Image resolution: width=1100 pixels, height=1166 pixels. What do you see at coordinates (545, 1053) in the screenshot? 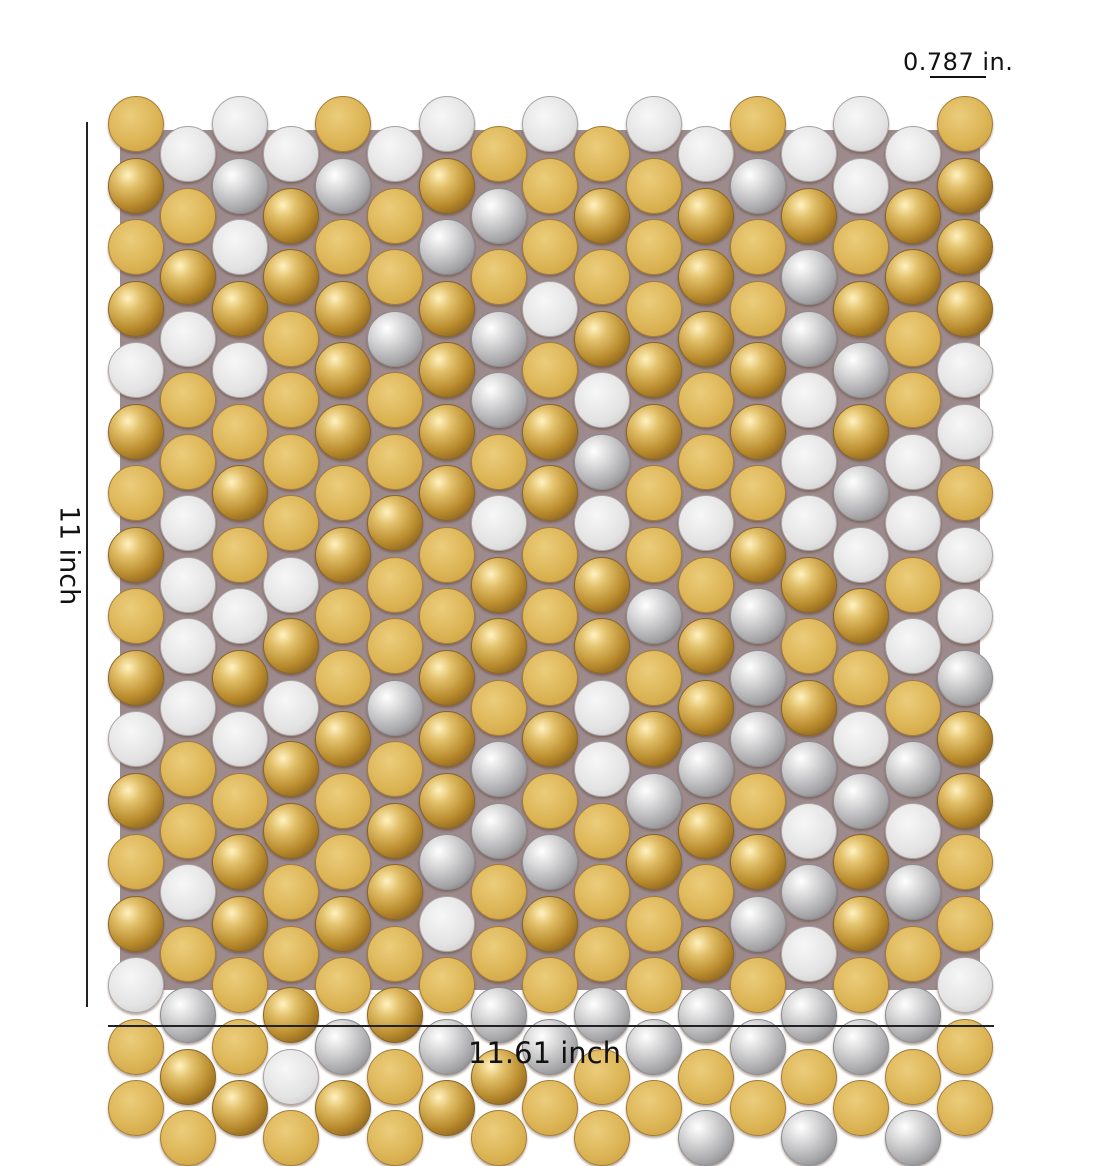
I see `width-label: 11.61 inch` at bounding box center [545, 1053].